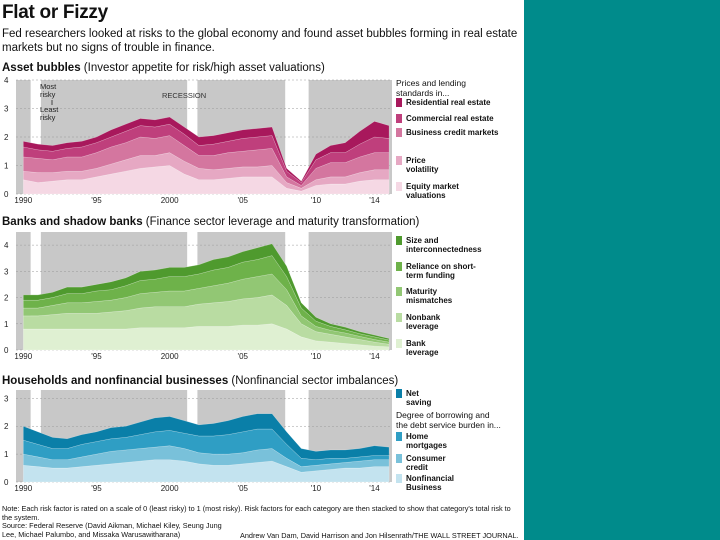 This screenshot has width=720, height=540. What do you see at coordinates (458, 296) in the screenshot?
I see `legend-item-maturity-mismatches: Maturity mismatches` at bounding box center [458, 296].